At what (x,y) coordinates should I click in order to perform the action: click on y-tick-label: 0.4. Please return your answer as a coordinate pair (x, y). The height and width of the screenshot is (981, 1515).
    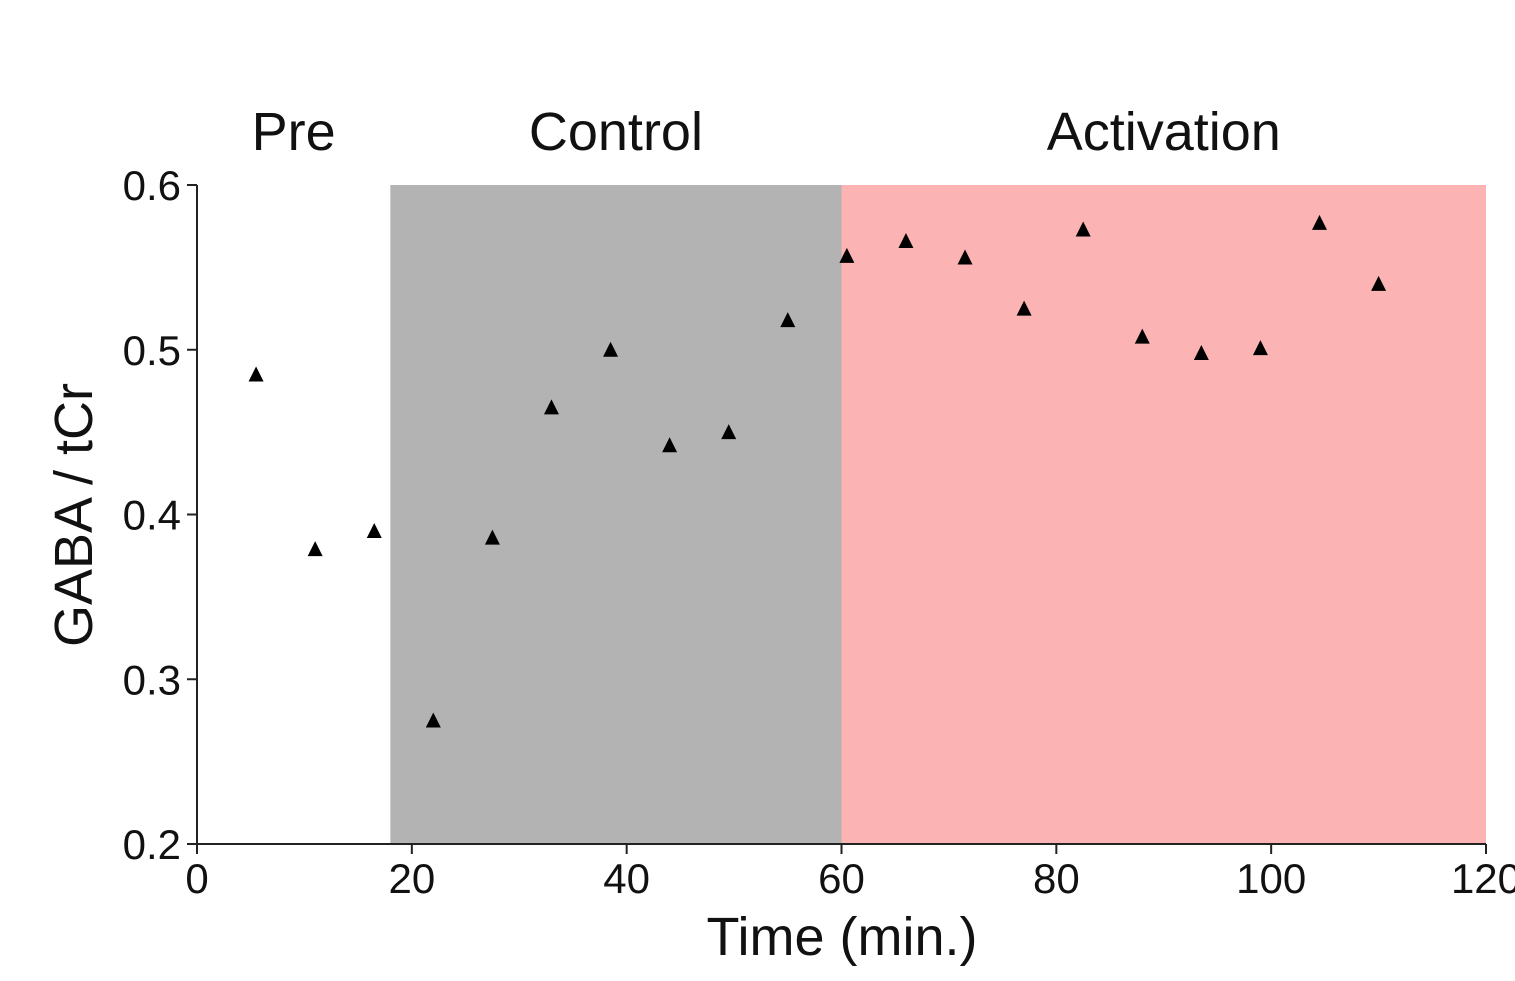
    Looking at the image, I should click on (152, 515).